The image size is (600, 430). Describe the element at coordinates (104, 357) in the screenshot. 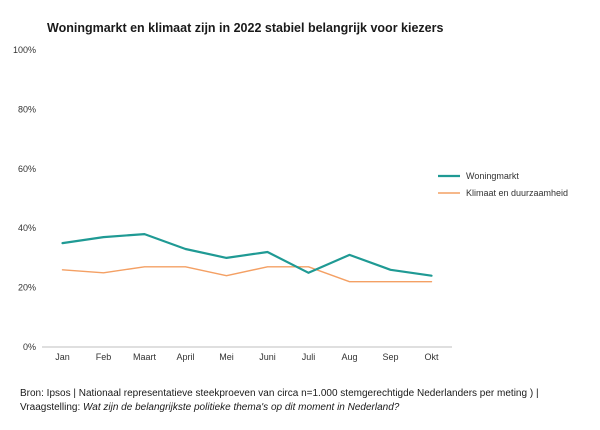

I see `x-tick-label: Feb` at that location.